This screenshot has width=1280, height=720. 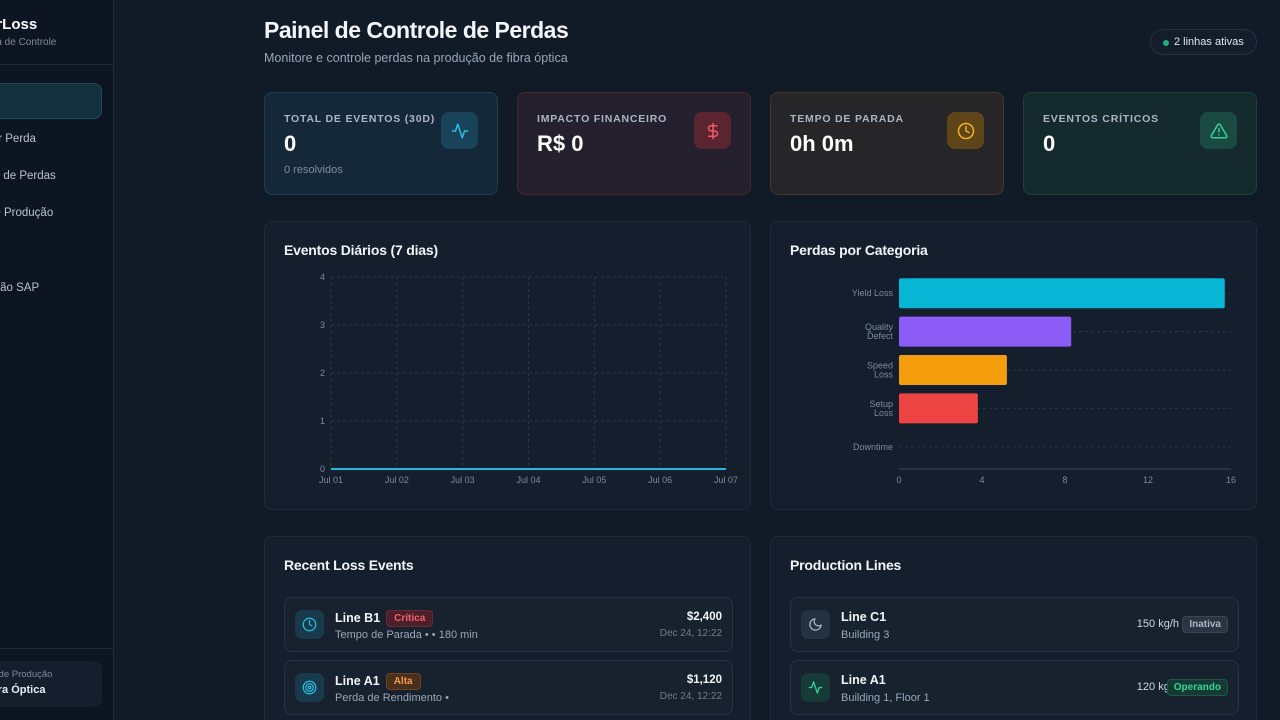 I want to click on y-tick-label: Setup, so click(x=881, y=404).